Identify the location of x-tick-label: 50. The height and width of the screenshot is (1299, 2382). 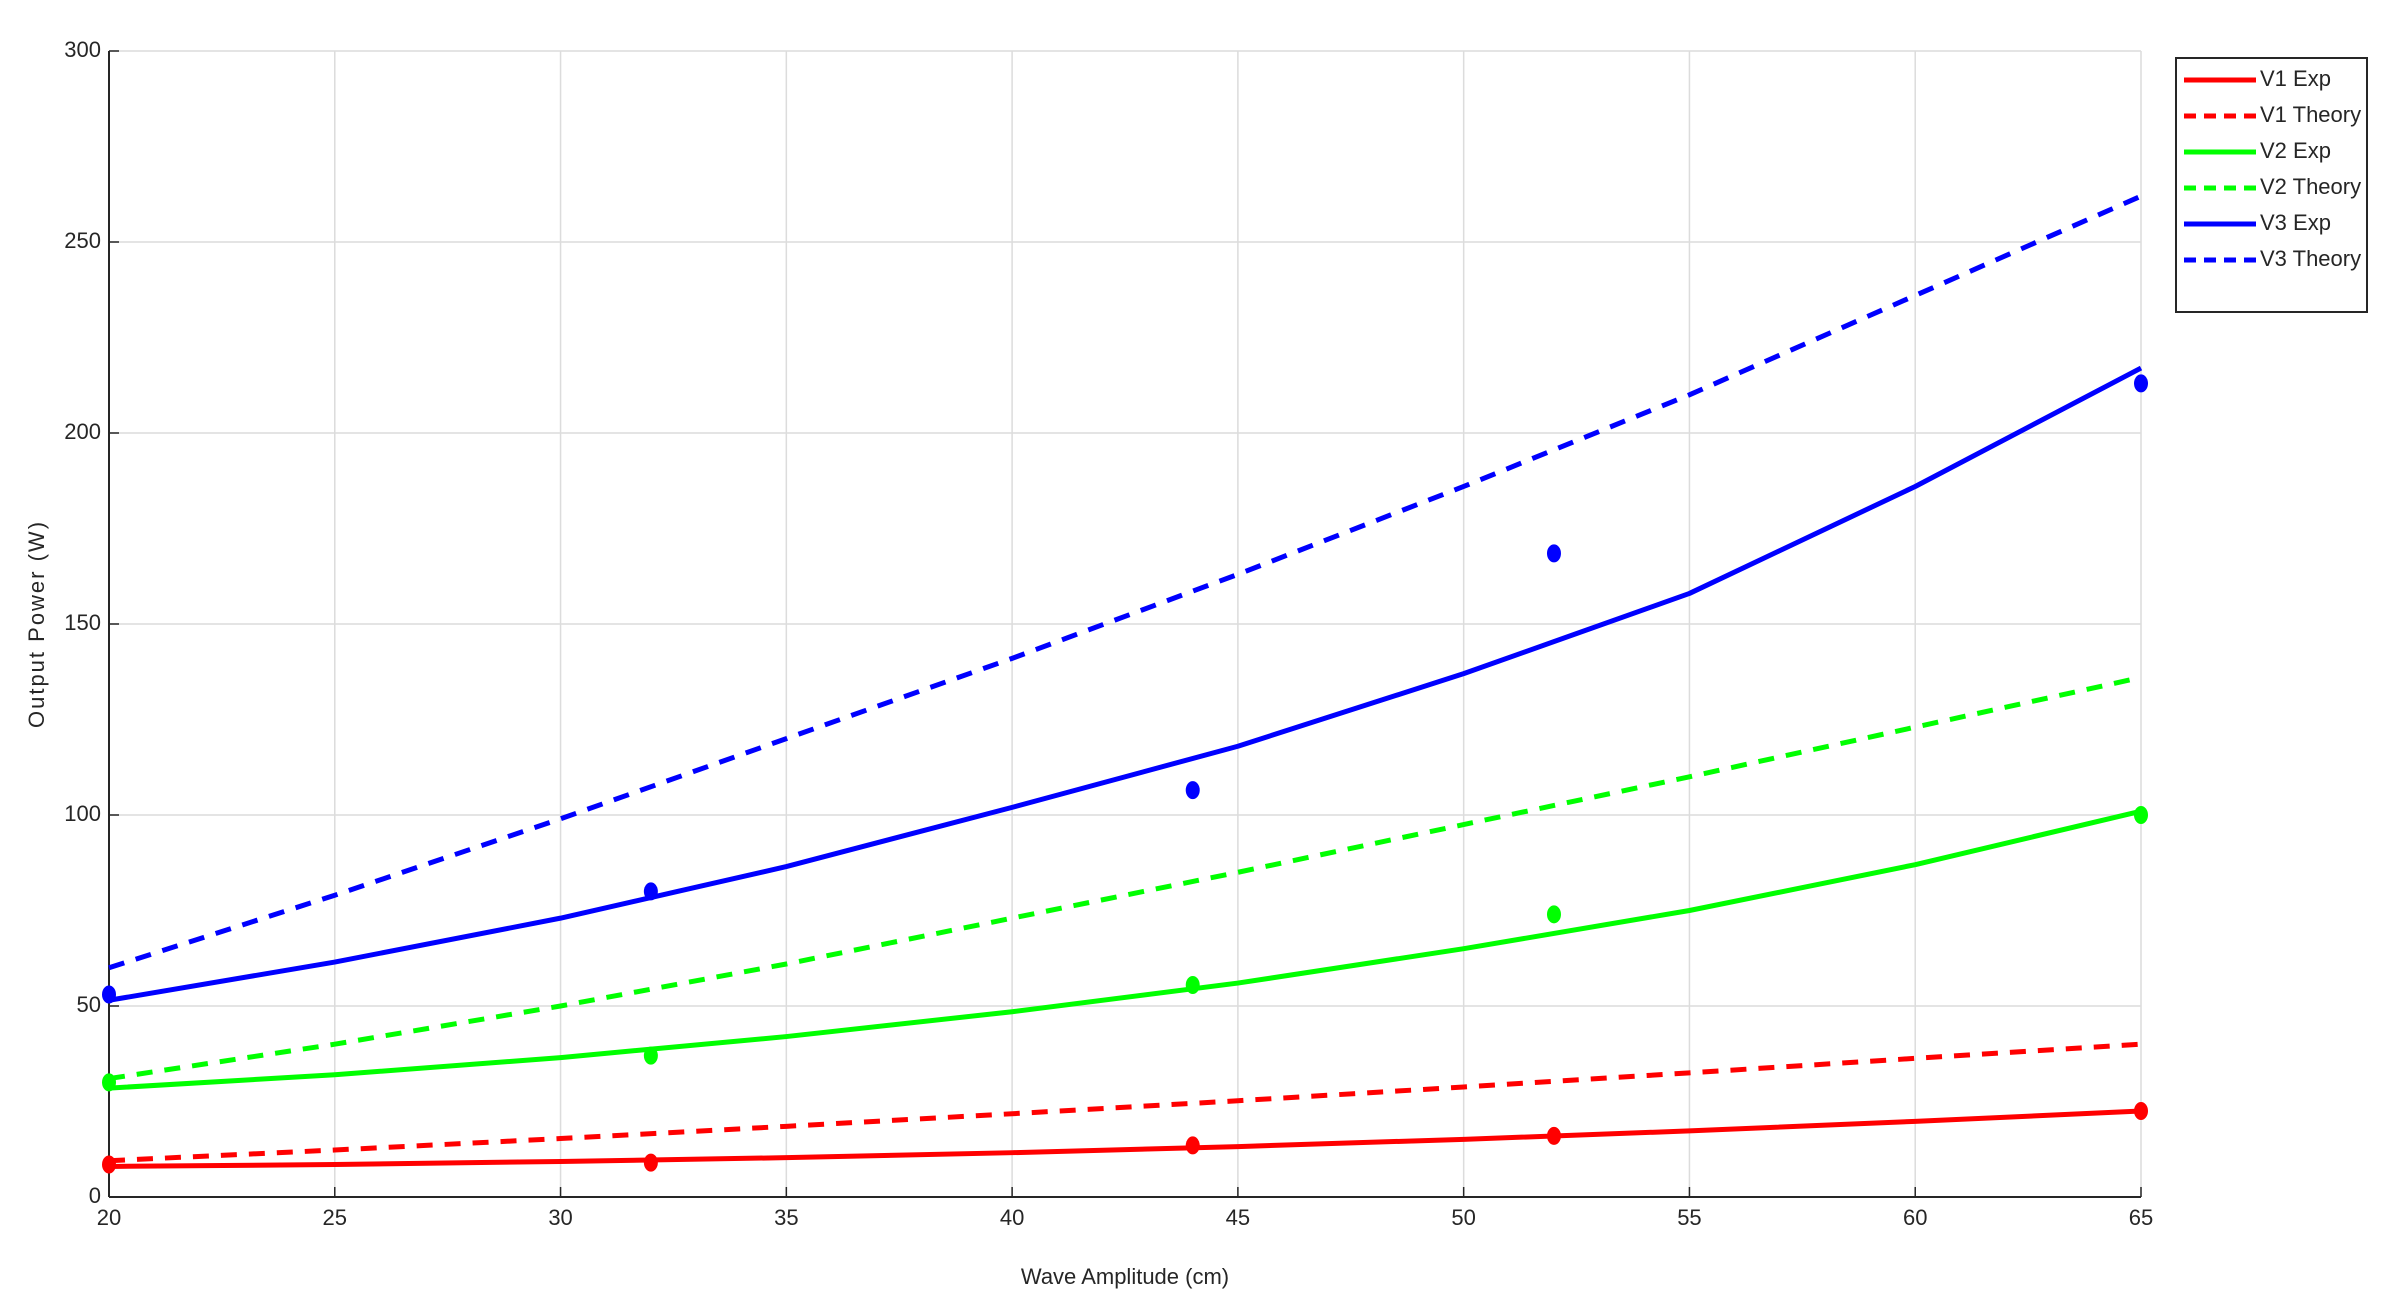
(1463, 1217).